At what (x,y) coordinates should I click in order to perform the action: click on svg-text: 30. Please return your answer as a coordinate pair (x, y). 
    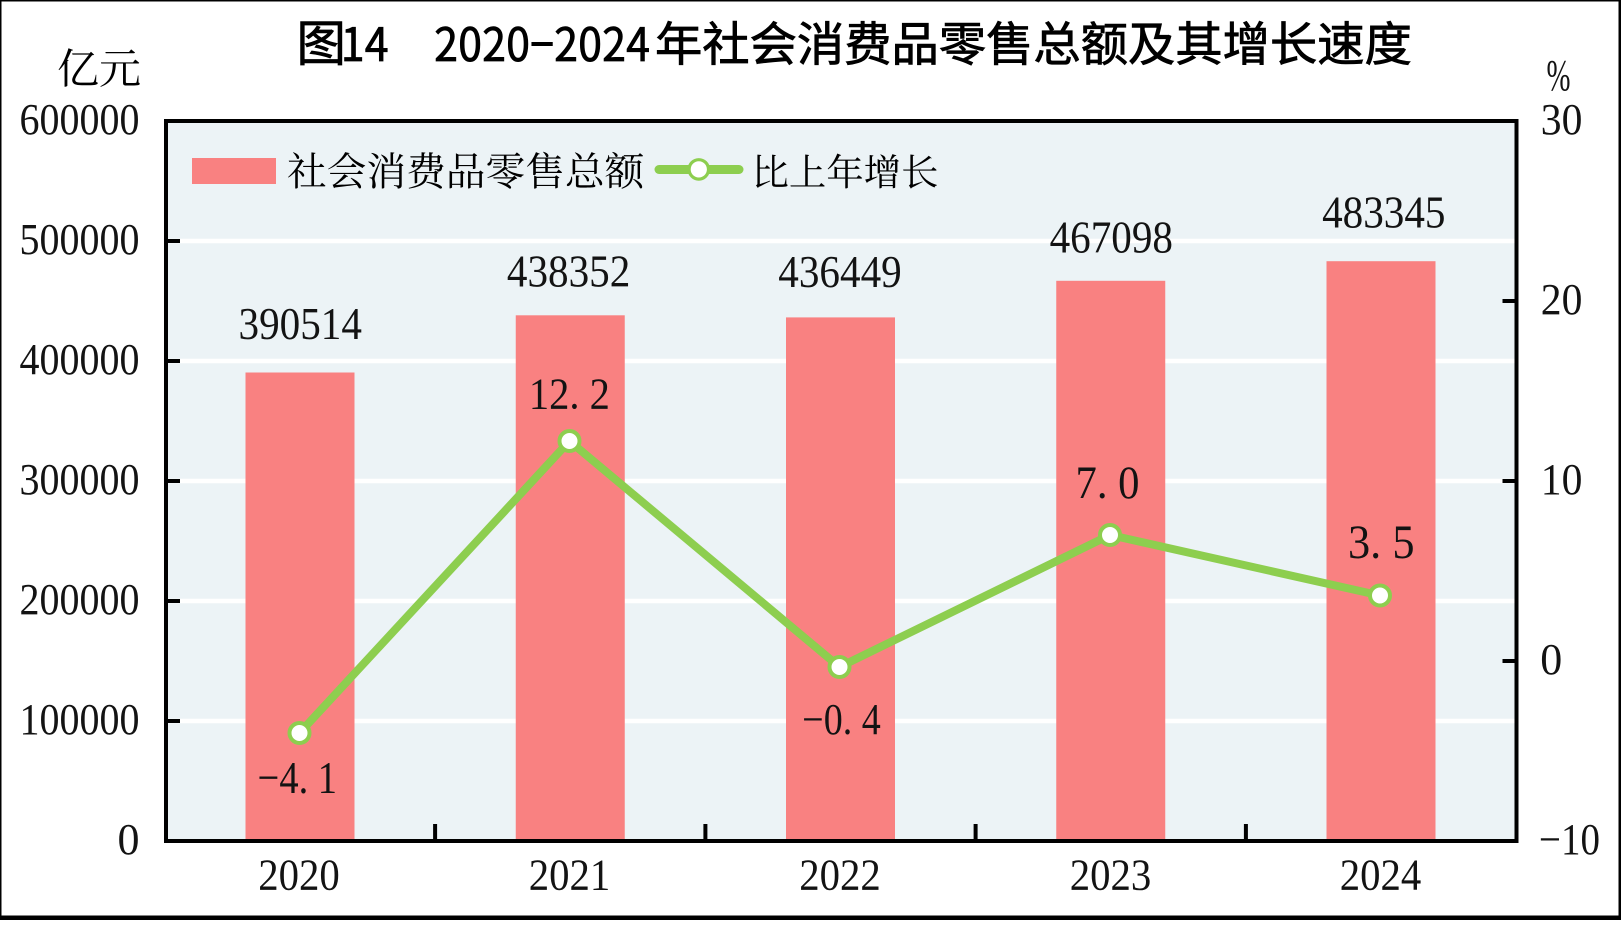
    Looking at the image, I should click on (1562, 119).